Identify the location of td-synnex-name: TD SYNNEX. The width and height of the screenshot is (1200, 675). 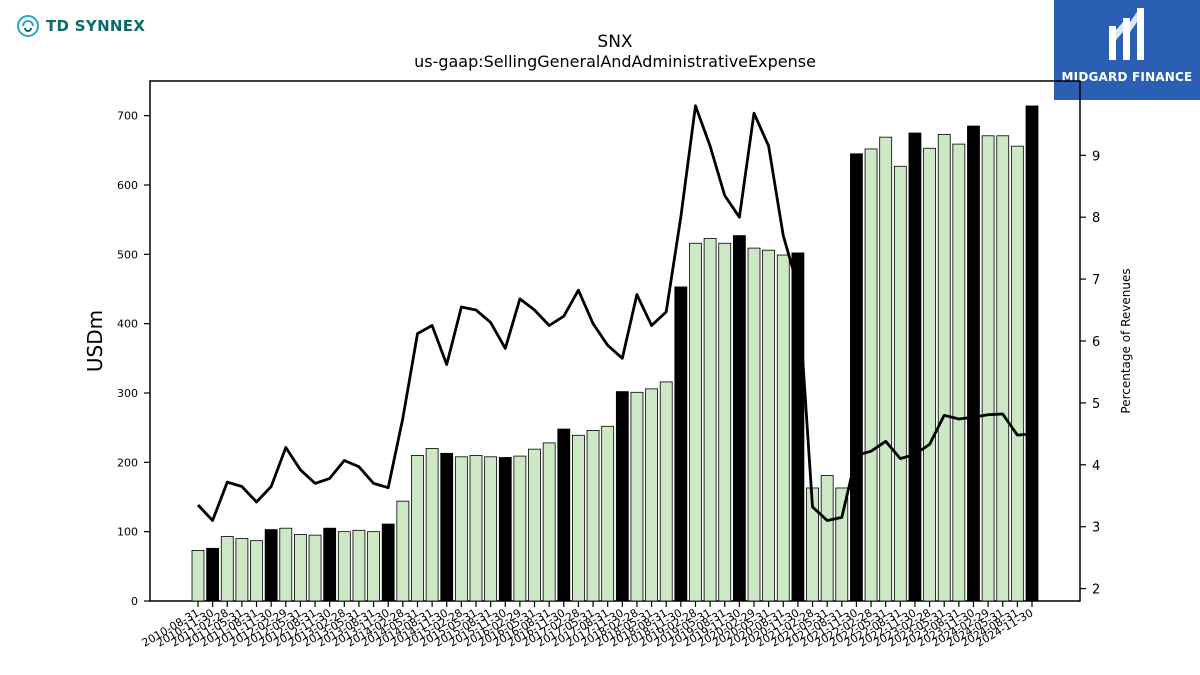
(96, 26).